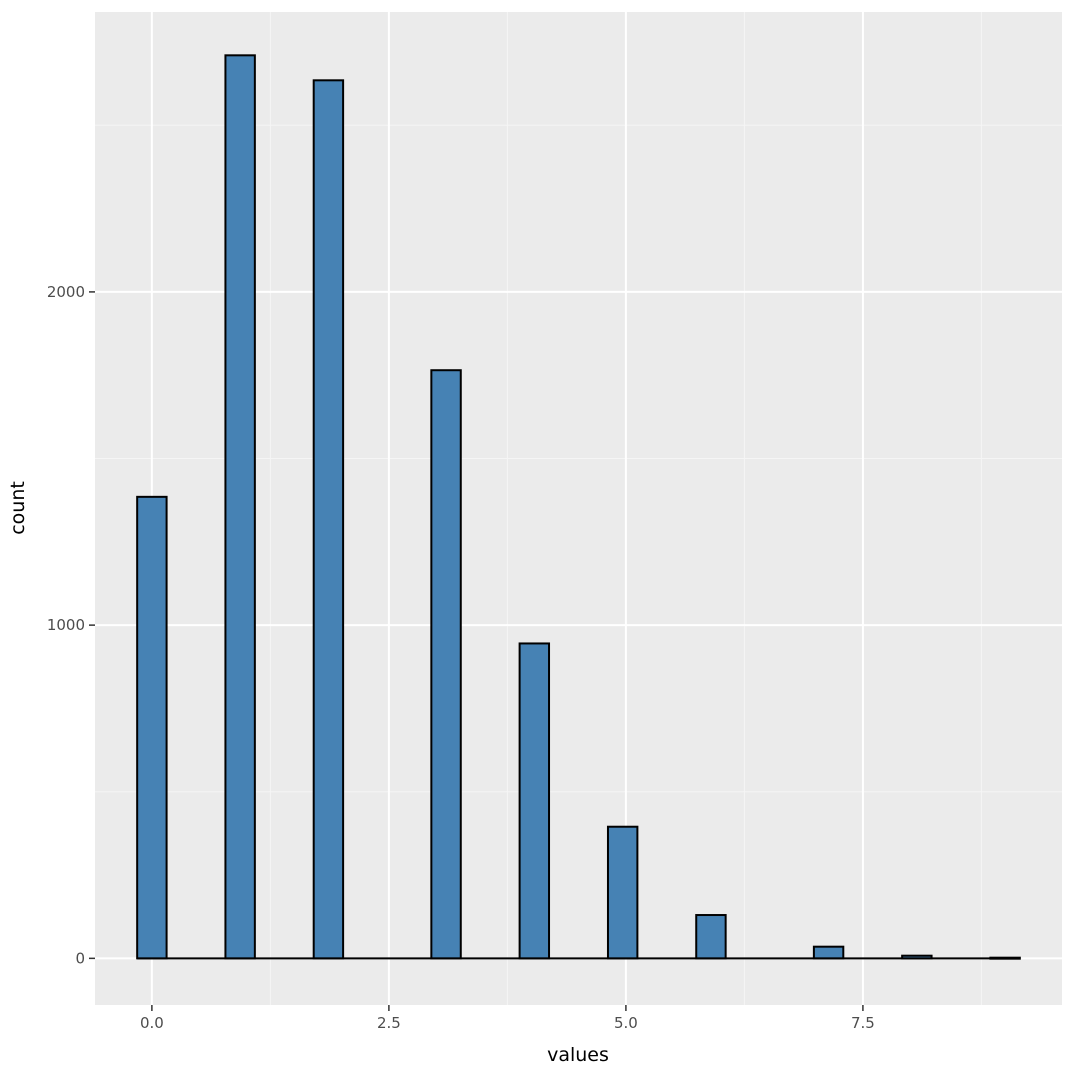 The height and width of the screenshot is (1073, 1071). What do you see at coordinates (863, 1023) in the screenshot?
I see `x-tick-label: 7.5` at bounding box center [863, 1023].